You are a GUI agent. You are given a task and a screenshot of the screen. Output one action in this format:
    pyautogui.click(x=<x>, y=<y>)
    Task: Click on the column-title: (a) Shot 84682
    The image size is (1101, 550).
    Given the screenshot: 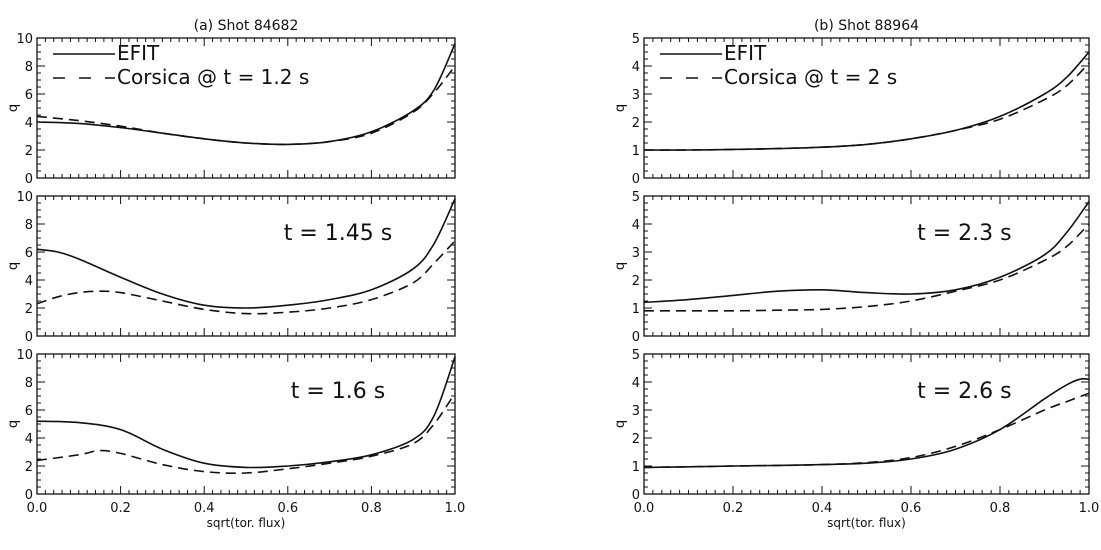 What is the action you would take?
    pyautogui.click(x=246, y=26)
    